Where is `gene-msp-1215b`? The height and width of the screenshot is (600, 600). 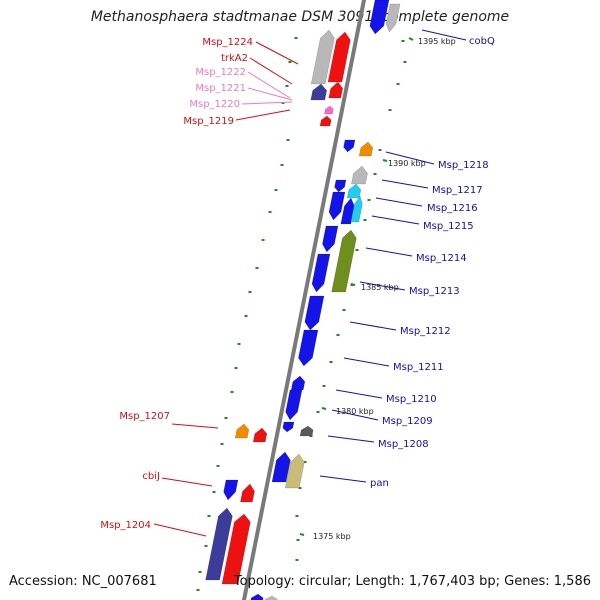
gene-msp-1215b is located at coordinates (356, 209).